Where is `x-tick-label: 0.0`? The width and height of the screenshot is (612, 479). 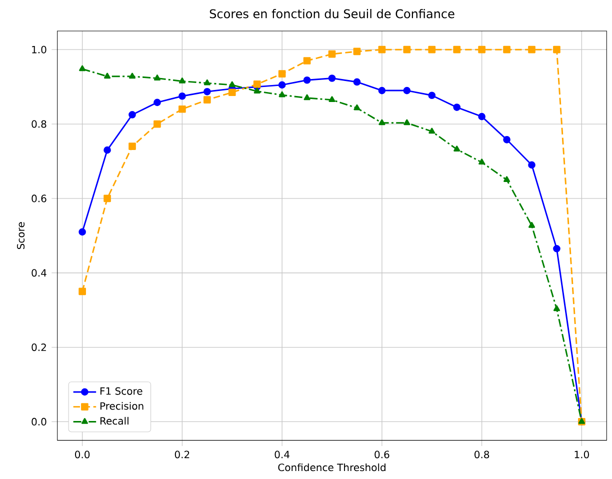
x-tick-label: 0.0 is located at coordinates (82, 454).